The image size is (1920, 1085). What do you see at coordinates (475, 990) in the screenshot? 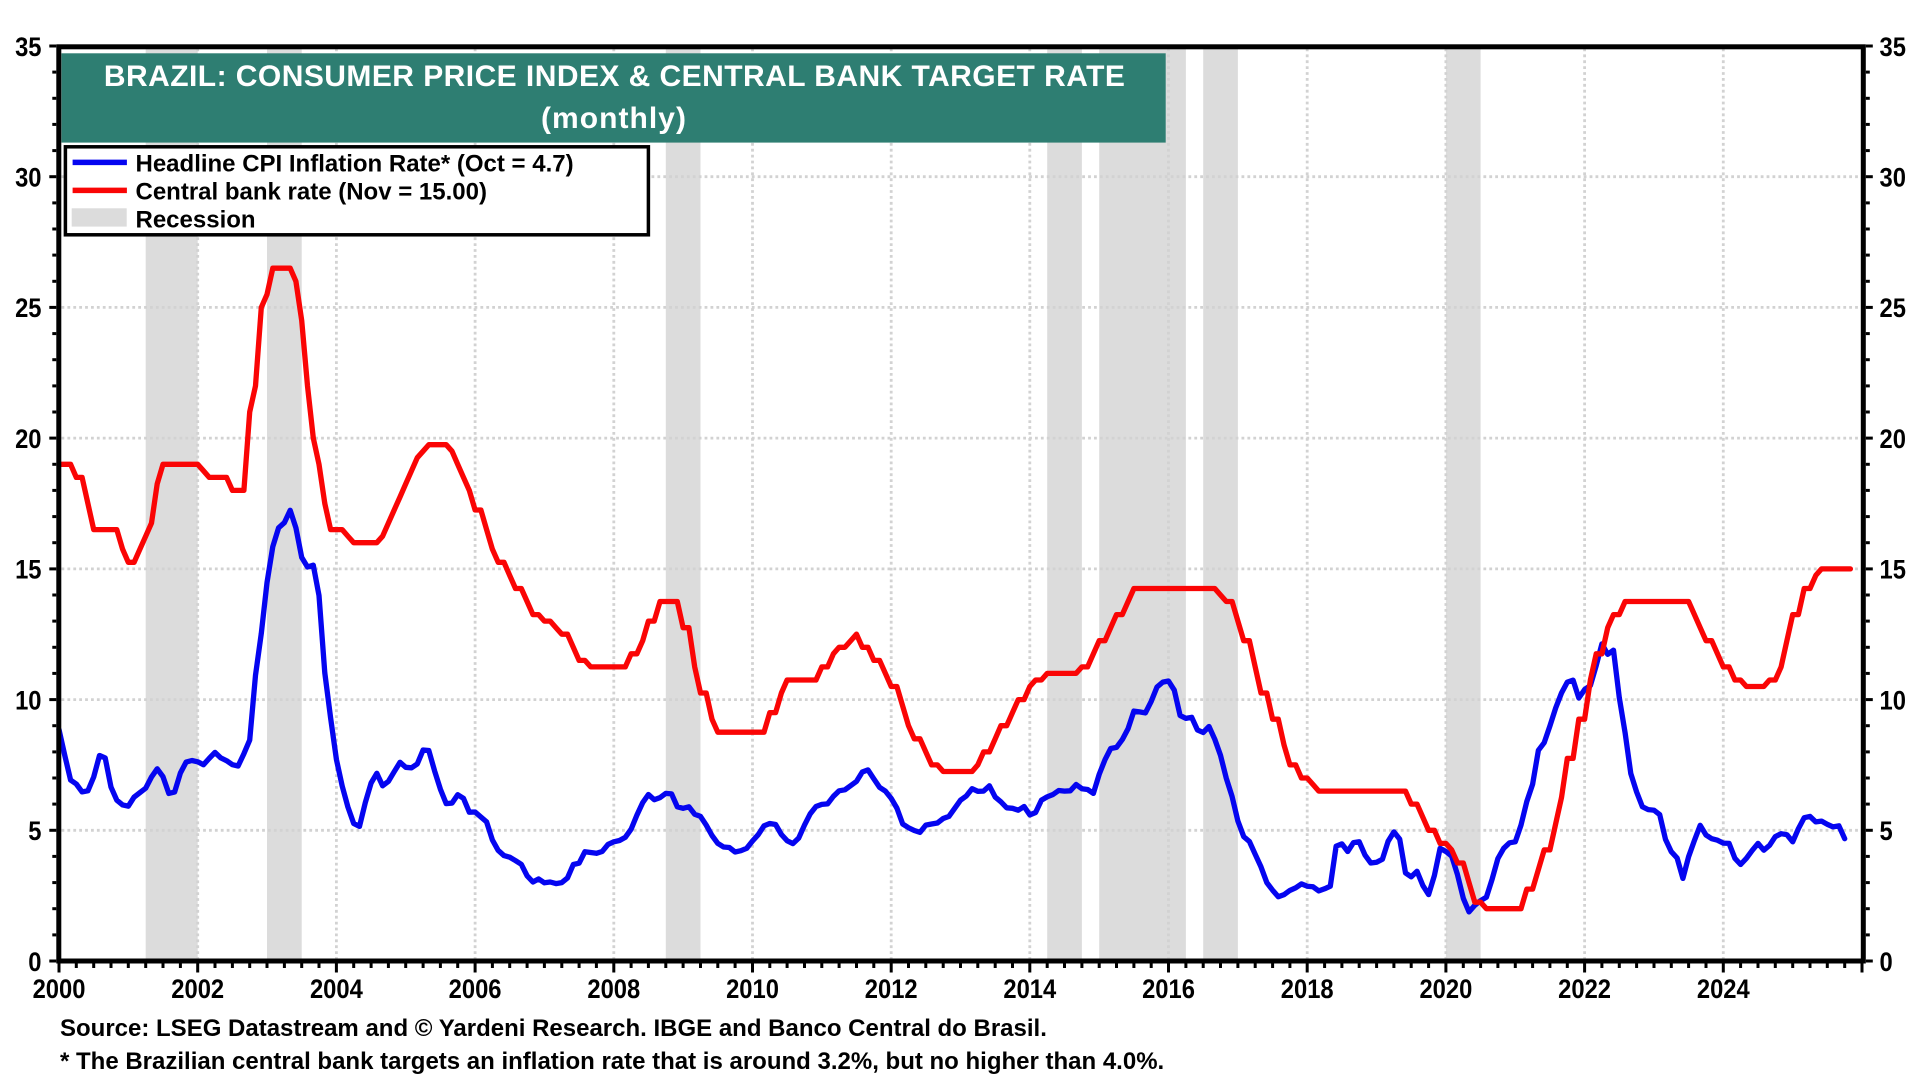
I see `svg-text: 2006` at bounding box center [475, 990].